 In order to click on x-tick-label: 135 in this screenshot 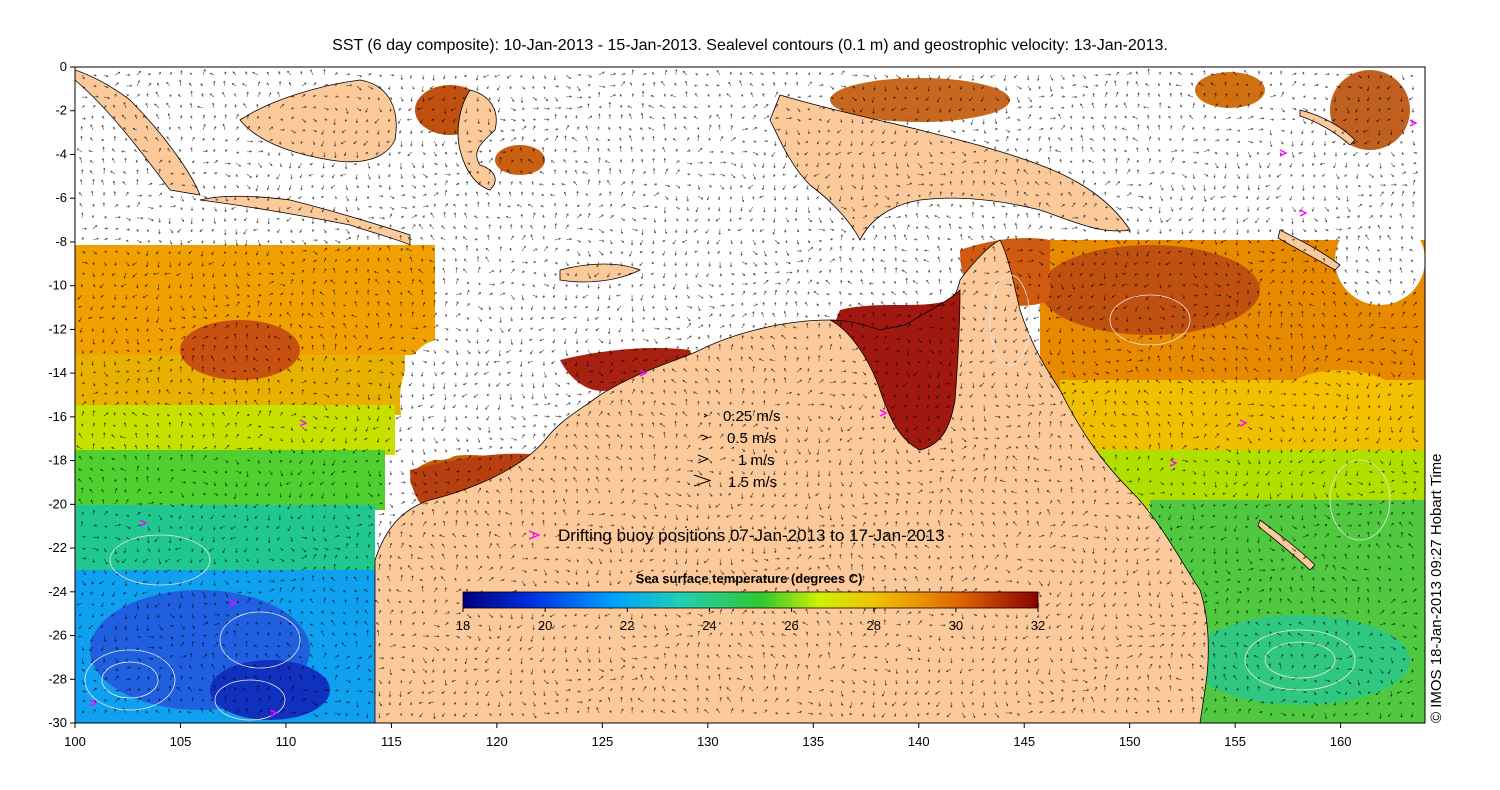, I will do `click(813, 741)`.